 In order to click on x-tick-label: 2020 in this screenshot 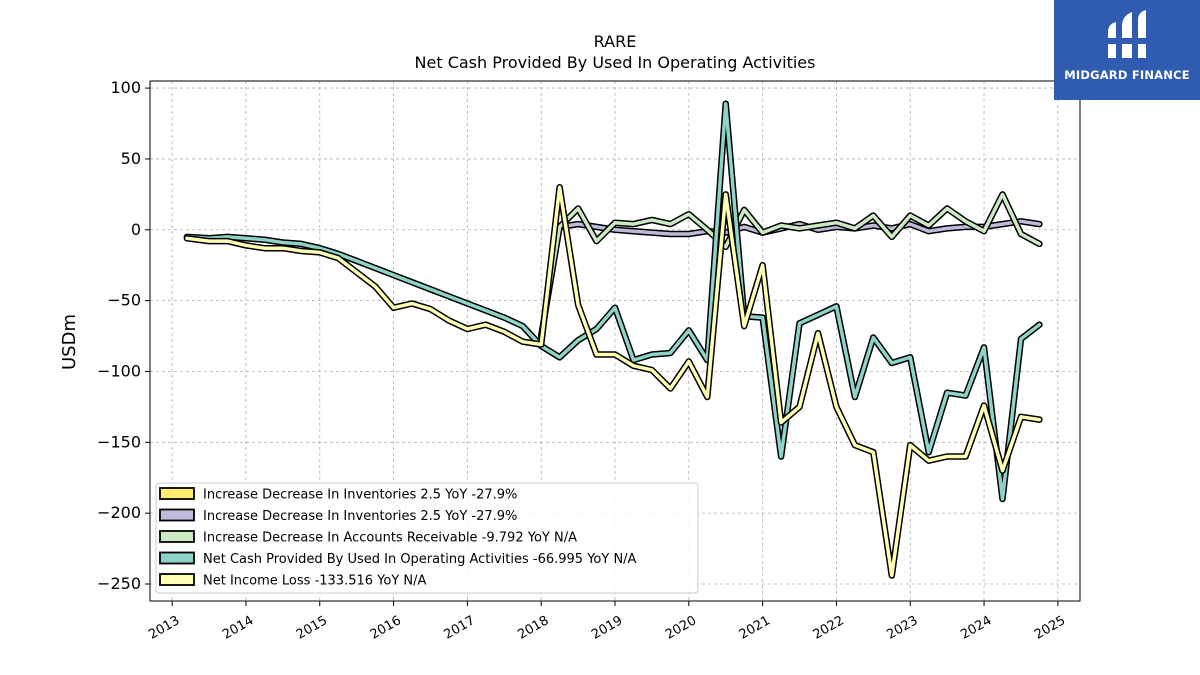, I will do `click(681, 628)`.